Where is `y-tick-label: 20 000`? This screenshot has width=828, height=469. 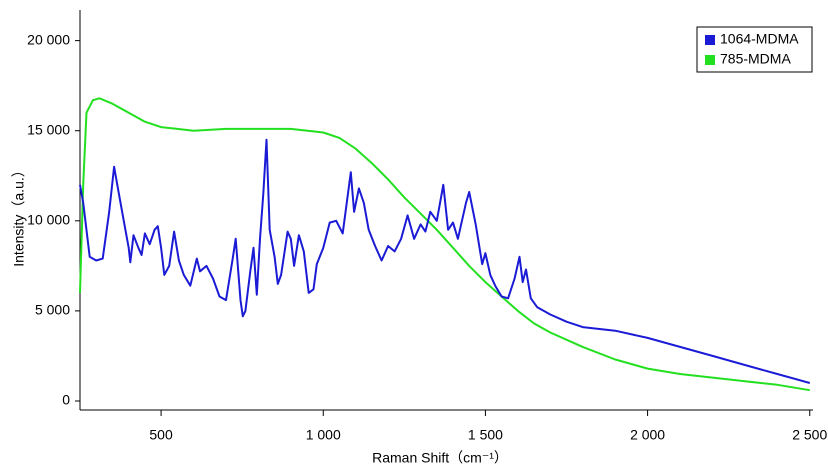 y-tick-label: 20 000 is located at coordinates (48, 39).